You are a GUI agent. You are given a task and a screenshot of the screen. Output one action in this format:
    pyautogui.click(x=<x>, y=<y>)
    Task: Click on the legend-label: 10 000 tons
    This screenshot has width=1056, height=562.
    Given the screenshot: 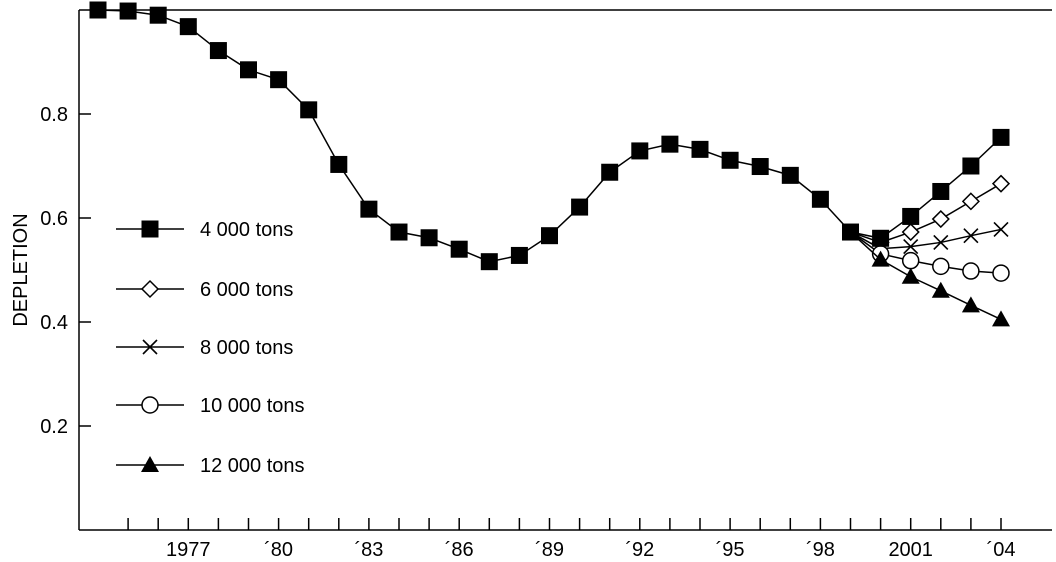 What is the action you would take?
    pyautogui.click(x=252, y=406)
    